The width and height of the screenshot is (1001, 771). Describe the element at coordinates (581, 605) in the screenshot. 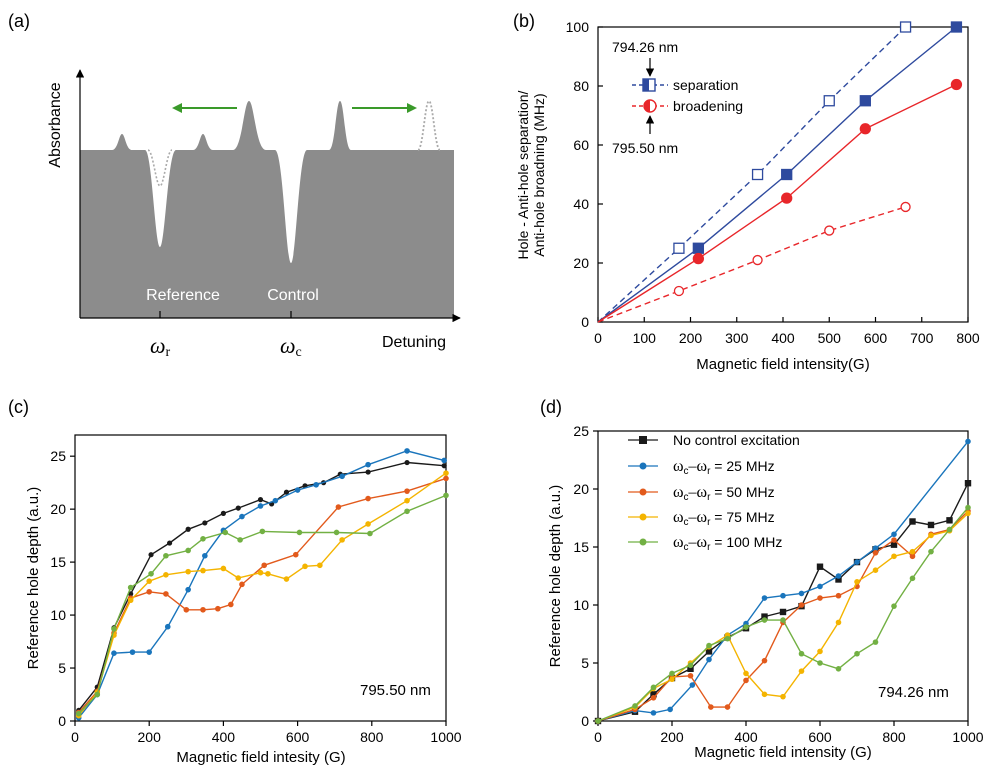

I see `ytick-label-d-10: 10` at that location.